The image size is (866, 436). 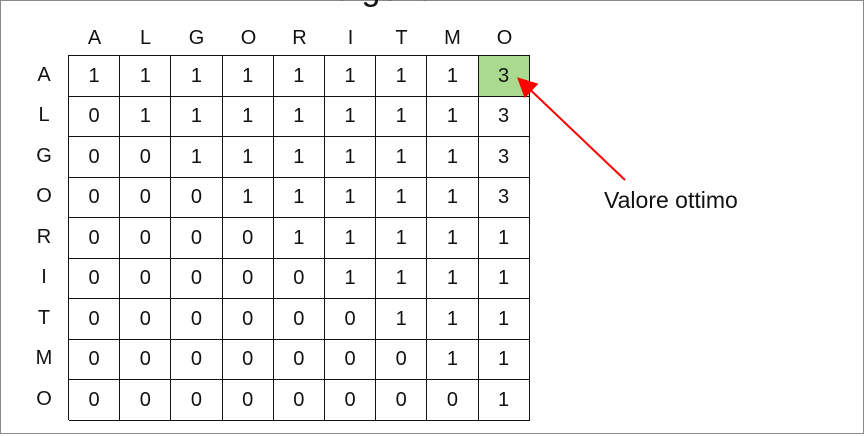 I want to click on column-header: I, so click(x=350, y=38).